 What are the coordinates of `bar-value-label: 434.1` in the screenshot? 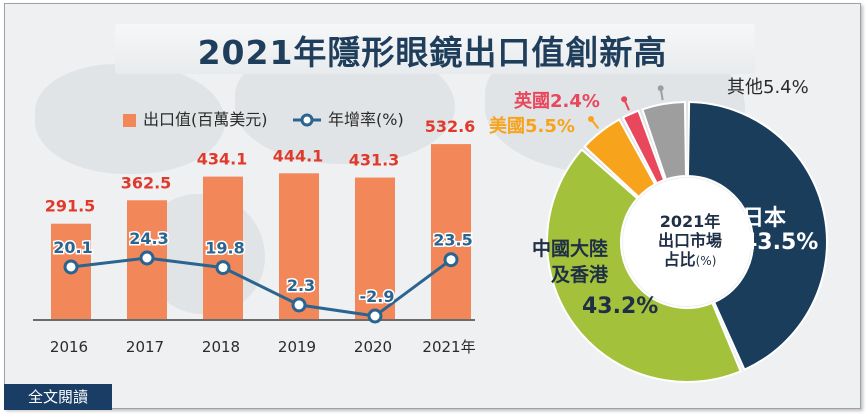 It's located at (222, 159).